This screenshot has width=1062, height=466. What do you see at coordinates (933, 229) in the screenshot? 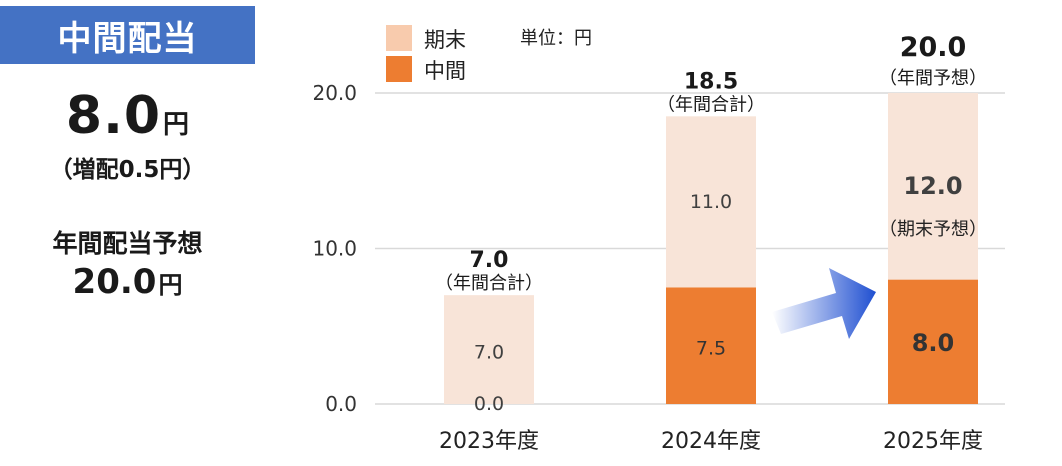
I see `segment-note: （期末予想）` at bounding box center [933, 229].